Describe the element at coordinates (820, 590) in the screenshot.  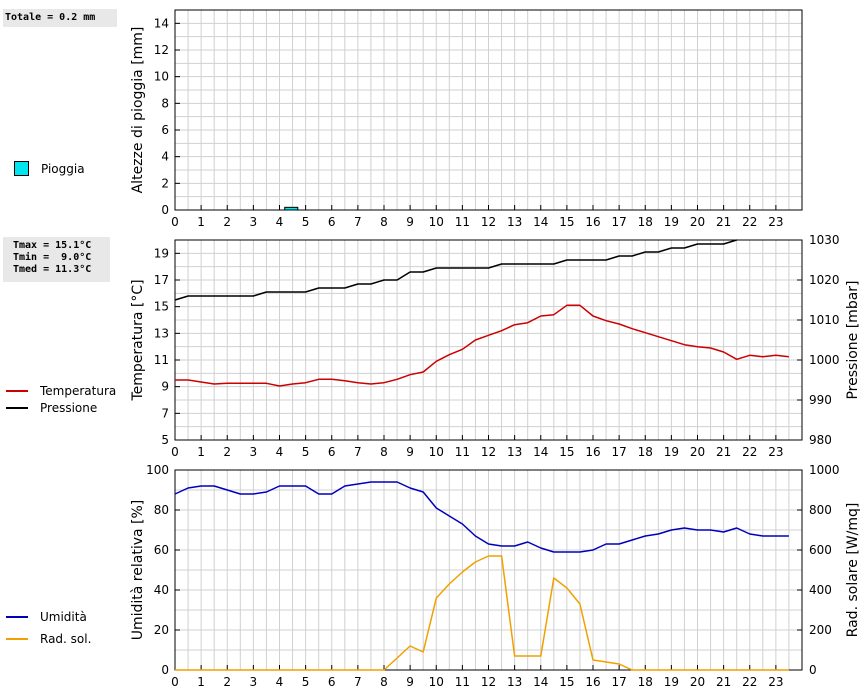
I see `y2-tick-label: 400` at that location.